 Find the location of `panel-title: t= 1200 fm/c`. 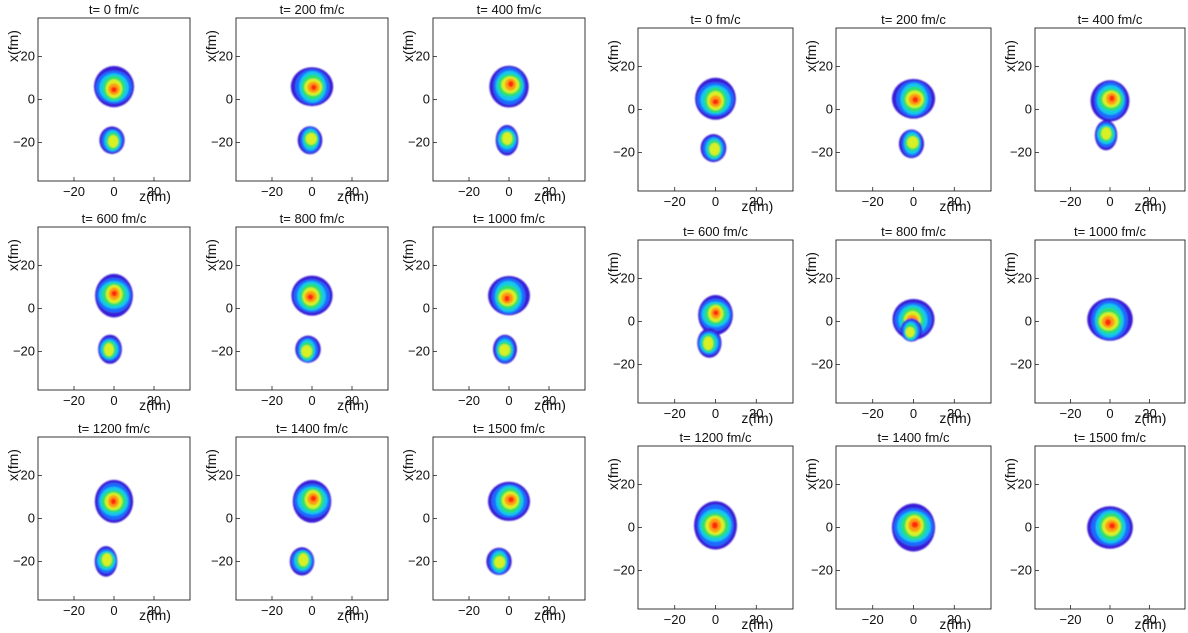

panel-title: t= 1200 fm/c is located at coordinates (114, 428).